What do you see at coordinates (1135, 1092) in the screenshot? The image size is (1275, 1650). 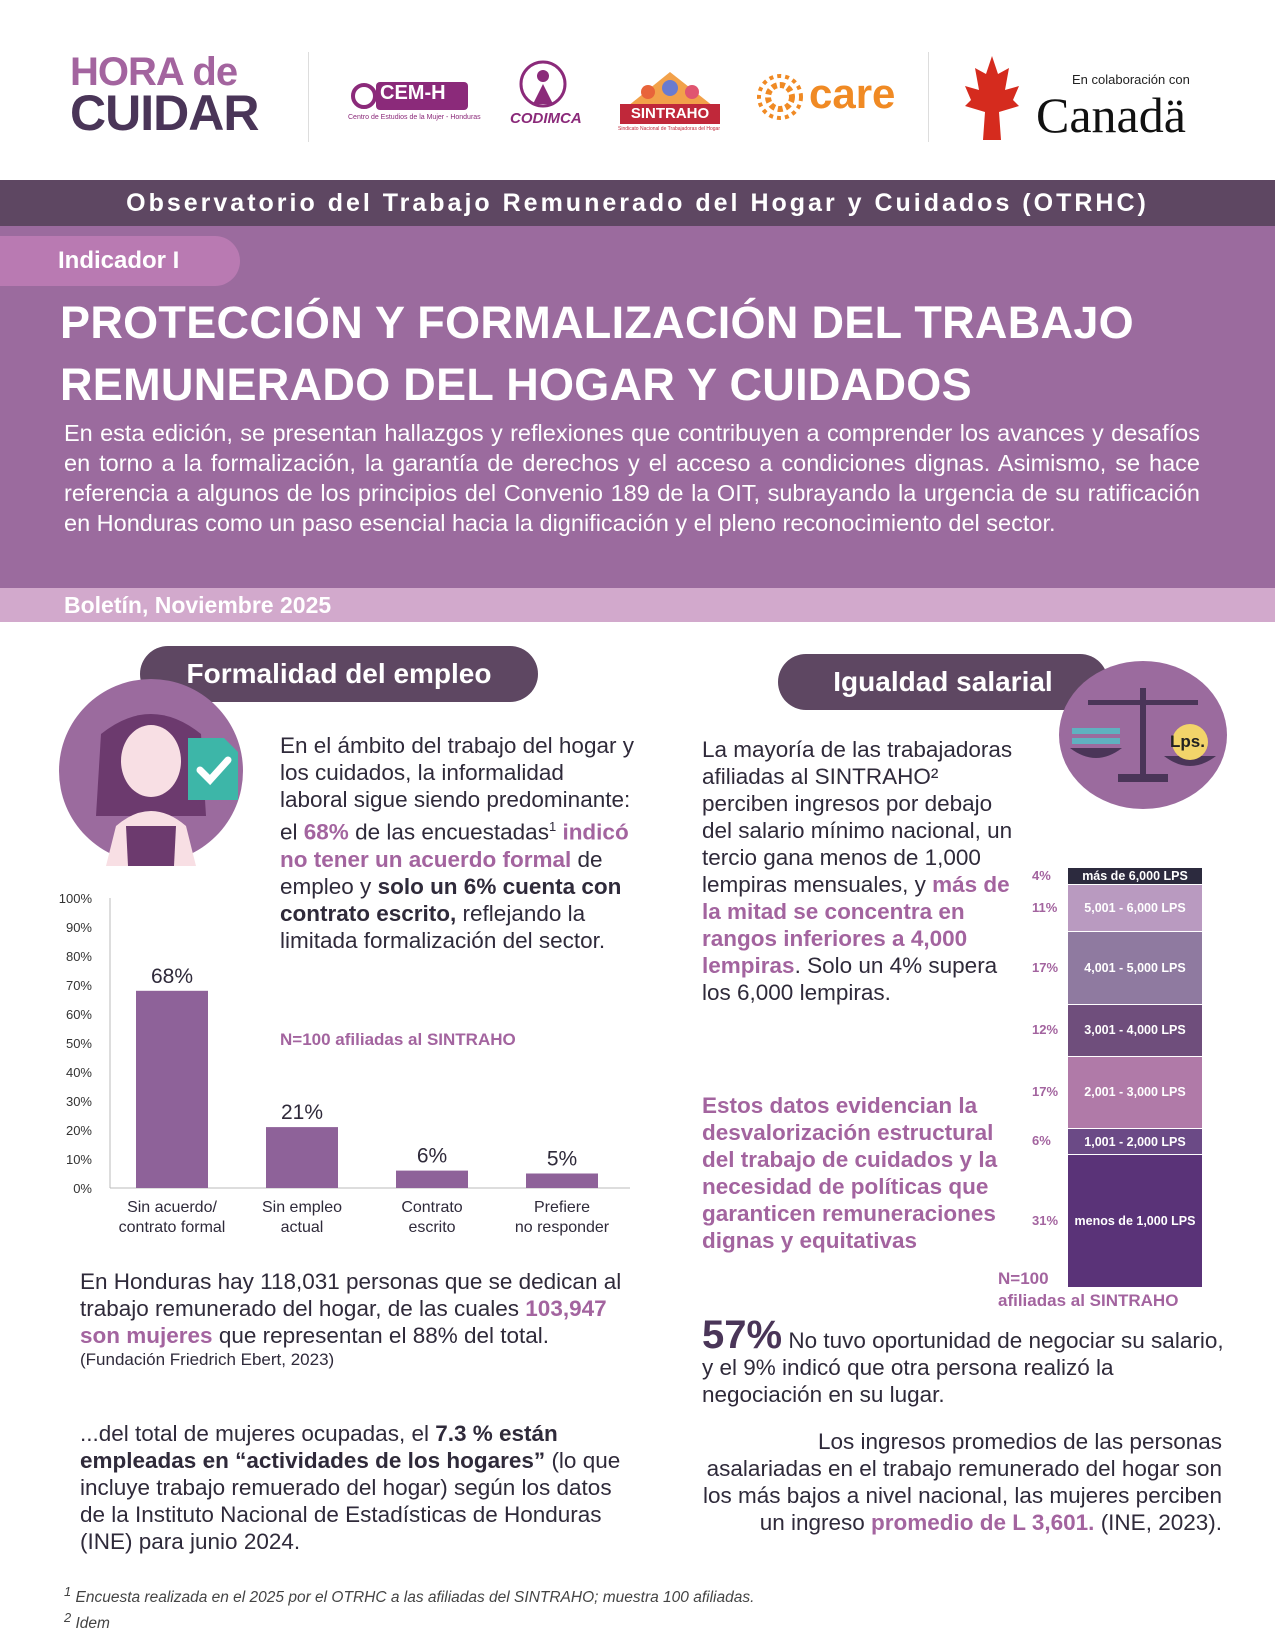 I see `income-segment: 2,001 - 3,000 LPS` at bounding box center [1135, 1092].